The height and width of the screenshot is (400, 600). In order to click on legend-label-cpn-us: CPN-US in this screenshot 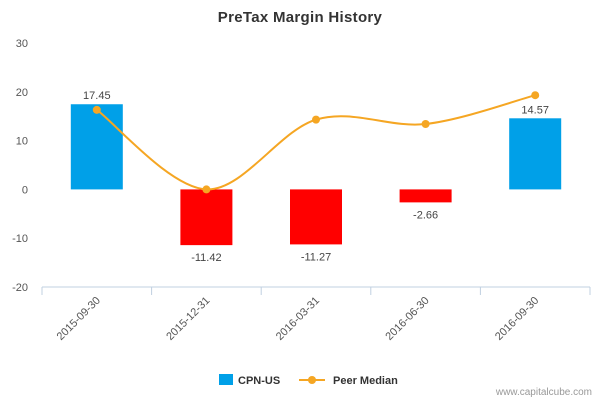, I will do `click(259, 381)`.